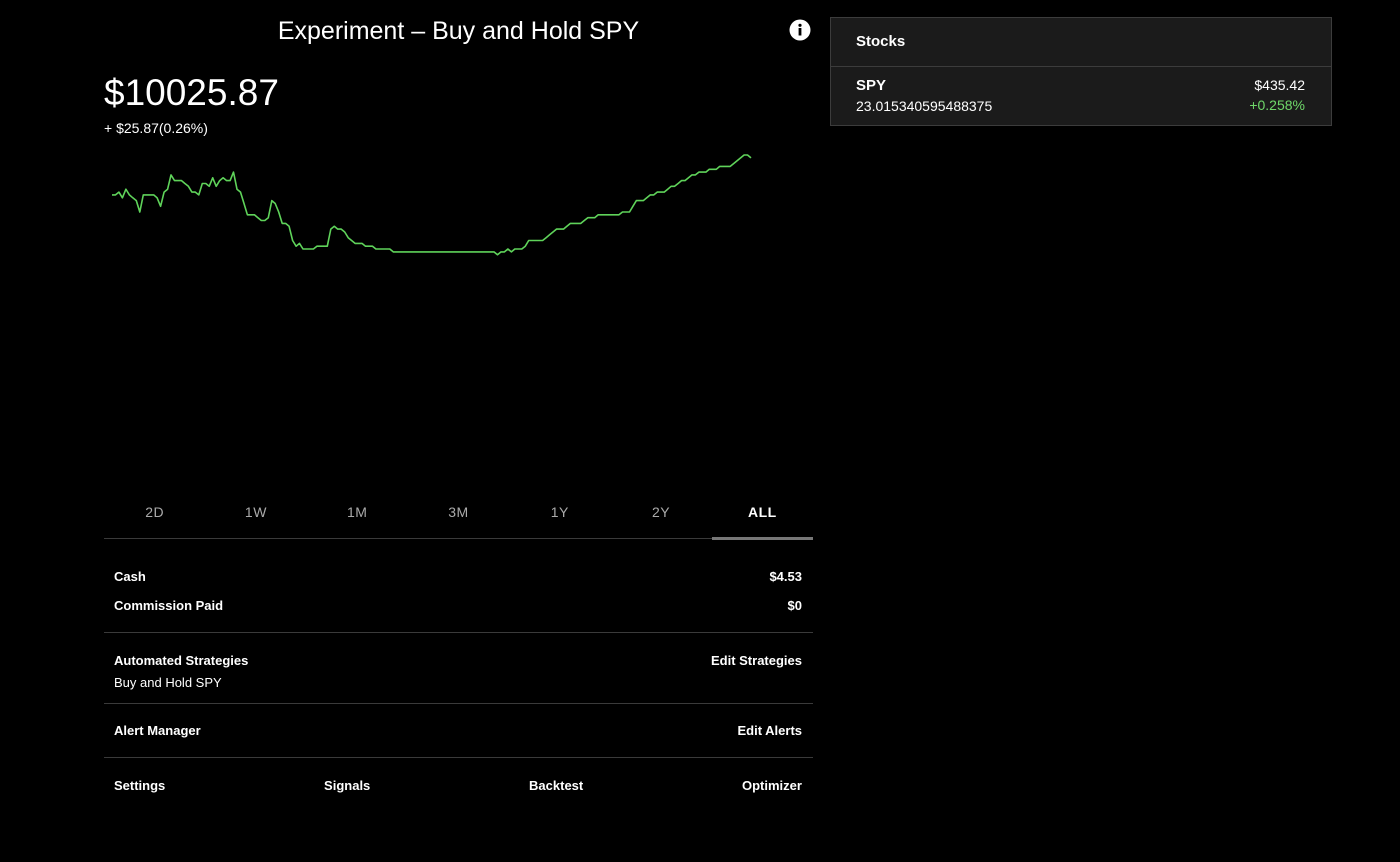 The height and width of the screenshot is (862, 1400). Describe the element at coordinates (458, 31) in the screenshot. I see `page-title: Experiment – Buy and Hold SPY` at that location.